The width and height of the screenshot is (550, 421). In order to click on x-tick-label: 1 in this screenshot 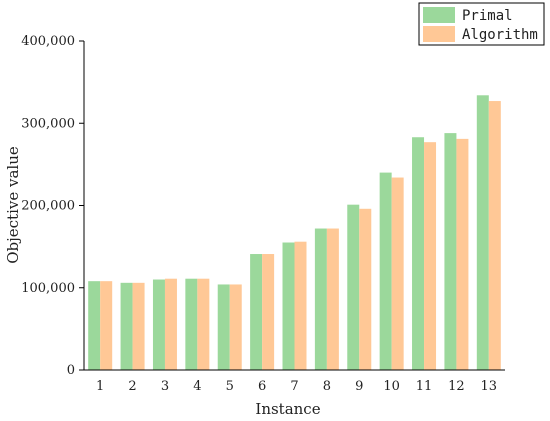, I will do `click(100, 386)`.